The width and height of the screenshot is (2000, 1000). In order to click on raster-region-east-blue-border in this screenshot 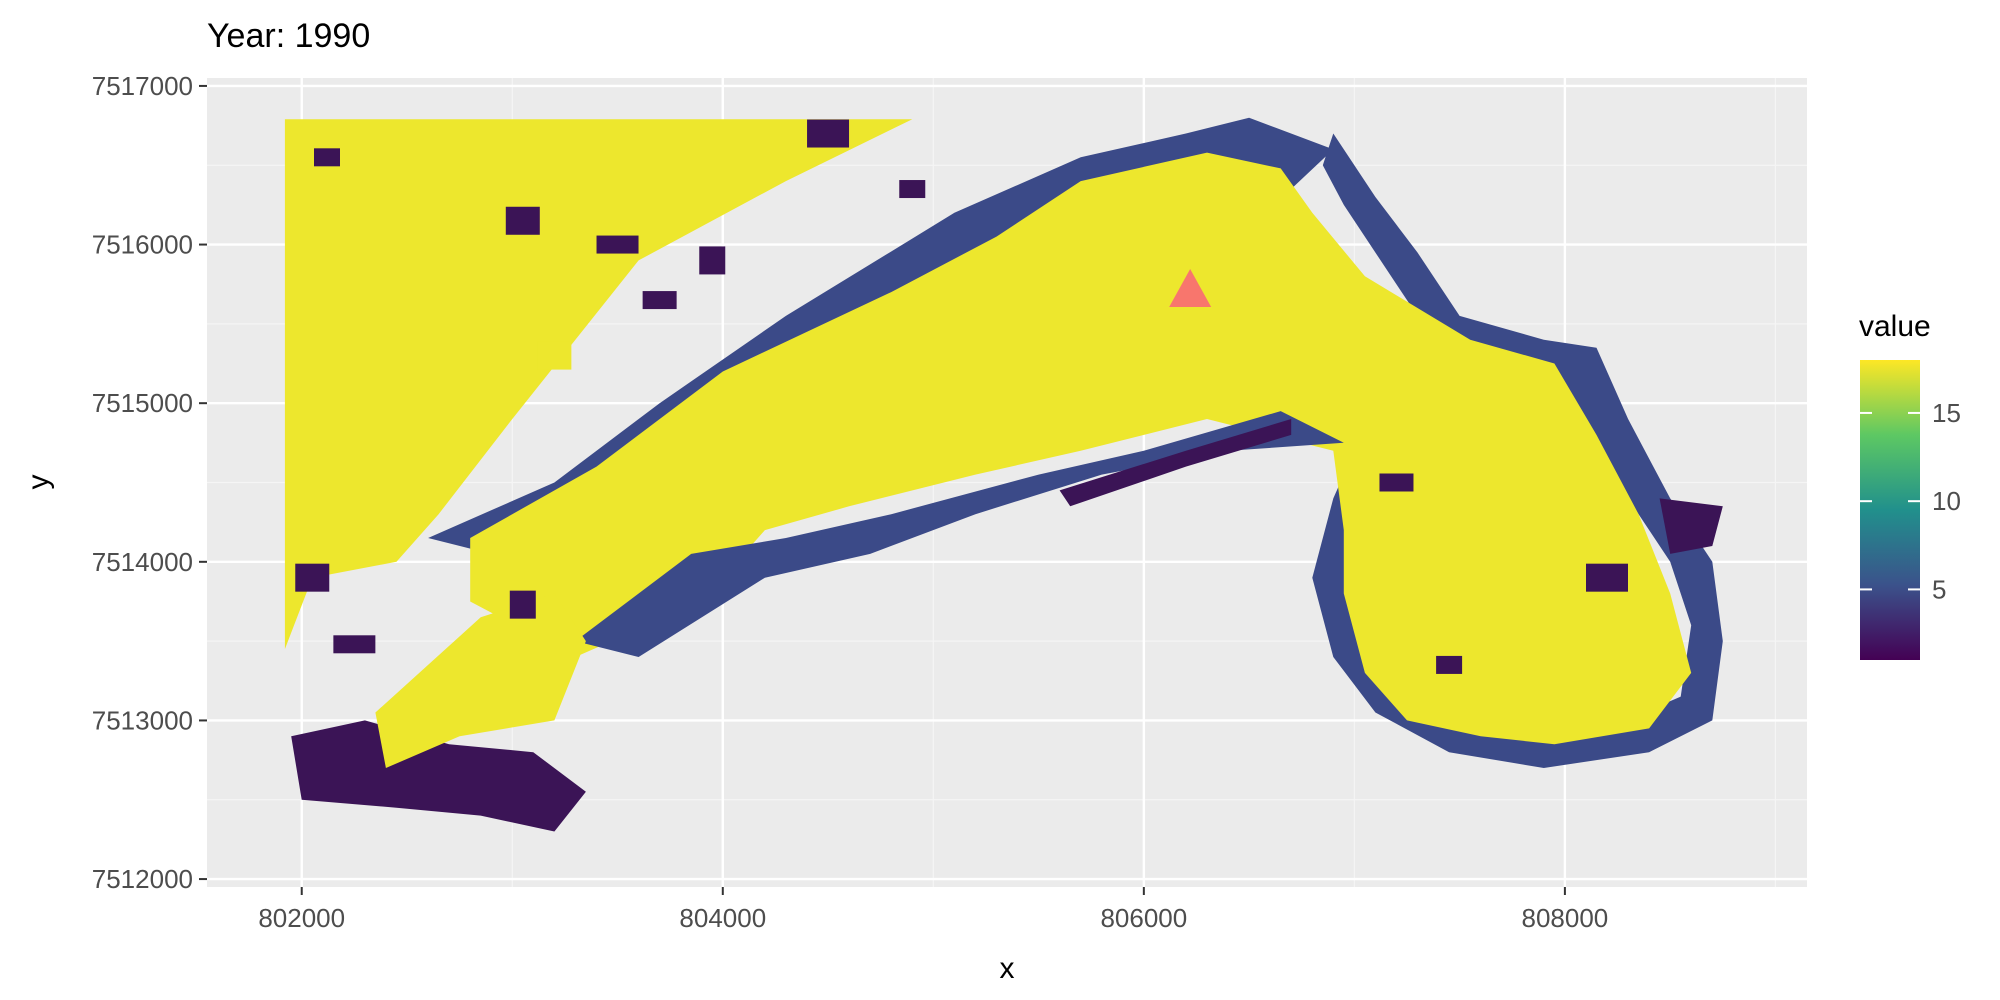, I will do `click(1517, 450)`.